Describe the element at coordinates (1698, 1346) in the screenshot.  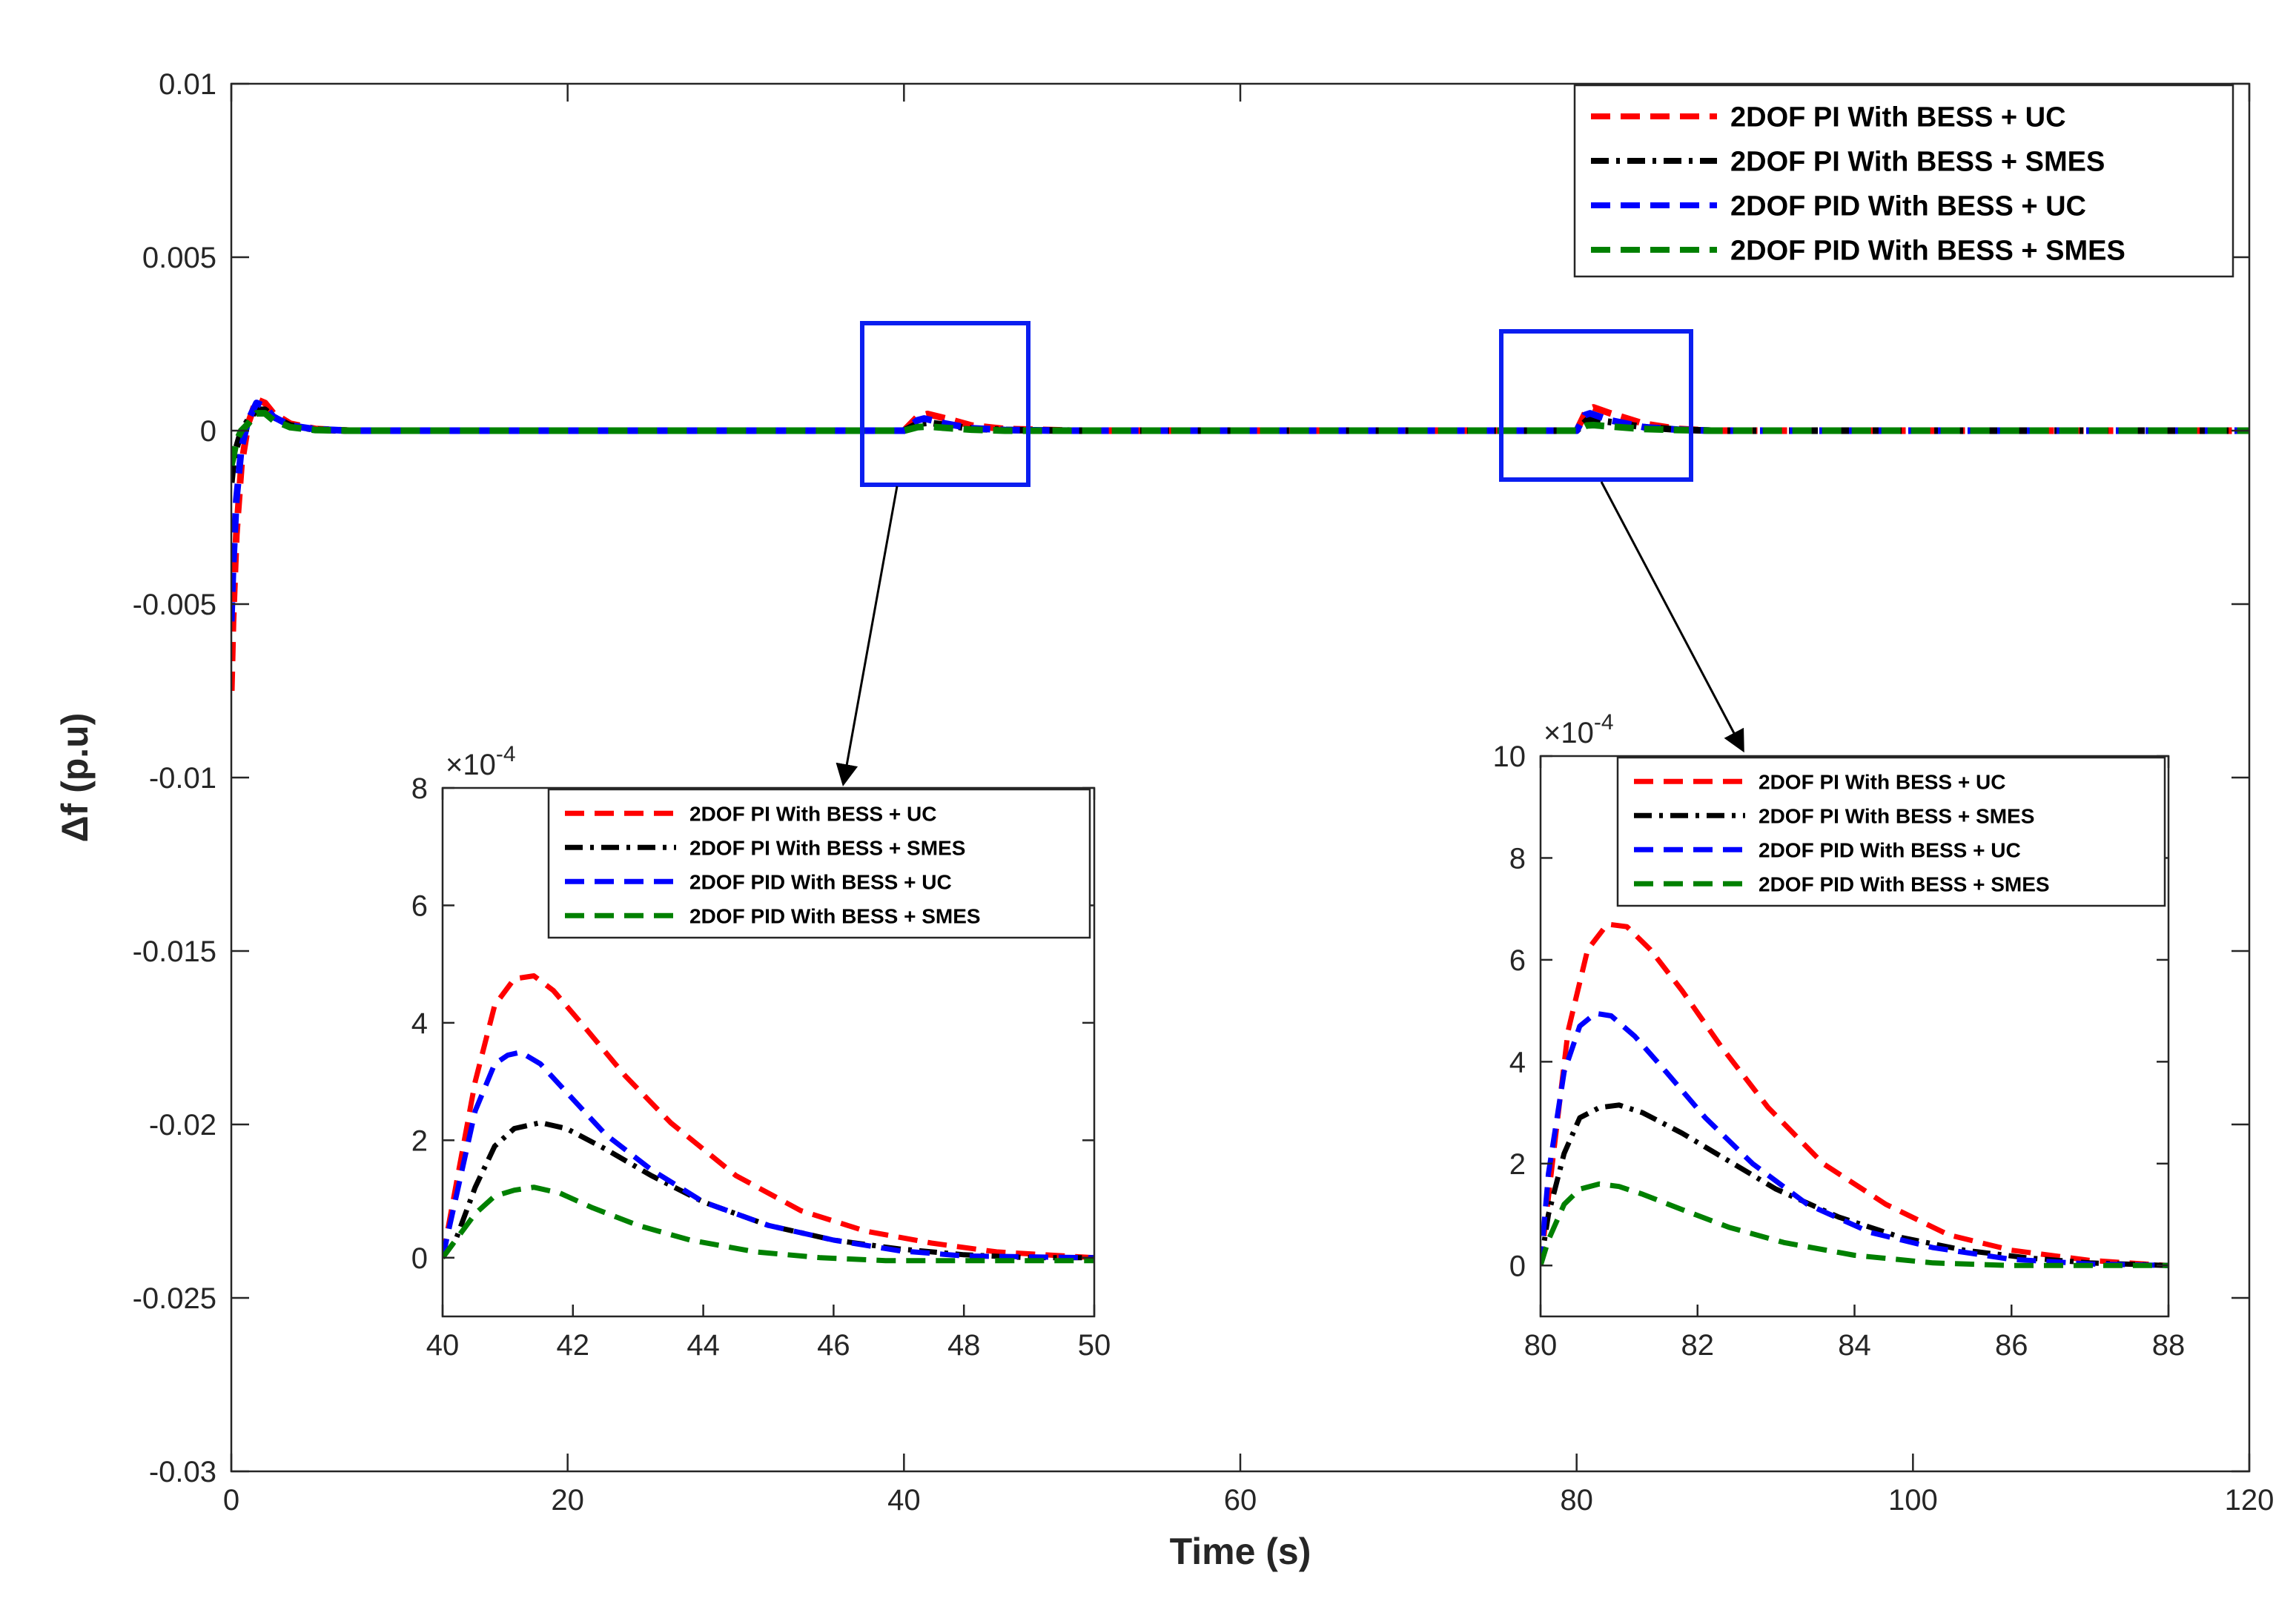
I see `inset2-x-tick-label: 82` at that location.